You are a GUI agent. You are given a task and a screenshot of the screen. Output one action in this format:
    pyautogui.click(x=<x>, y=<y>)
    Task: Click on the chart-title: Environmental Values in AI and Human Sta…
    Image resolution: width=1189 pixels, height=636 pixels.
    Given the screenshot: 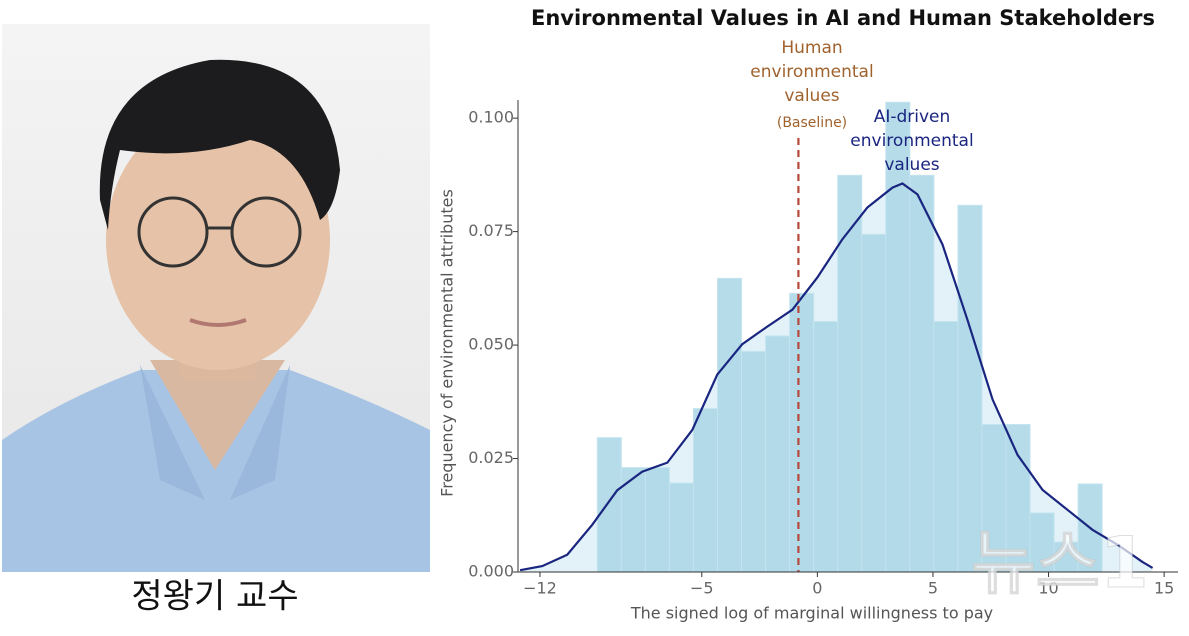 What is the action you would take?
    pyautogui.click(x=843, y=18)
    